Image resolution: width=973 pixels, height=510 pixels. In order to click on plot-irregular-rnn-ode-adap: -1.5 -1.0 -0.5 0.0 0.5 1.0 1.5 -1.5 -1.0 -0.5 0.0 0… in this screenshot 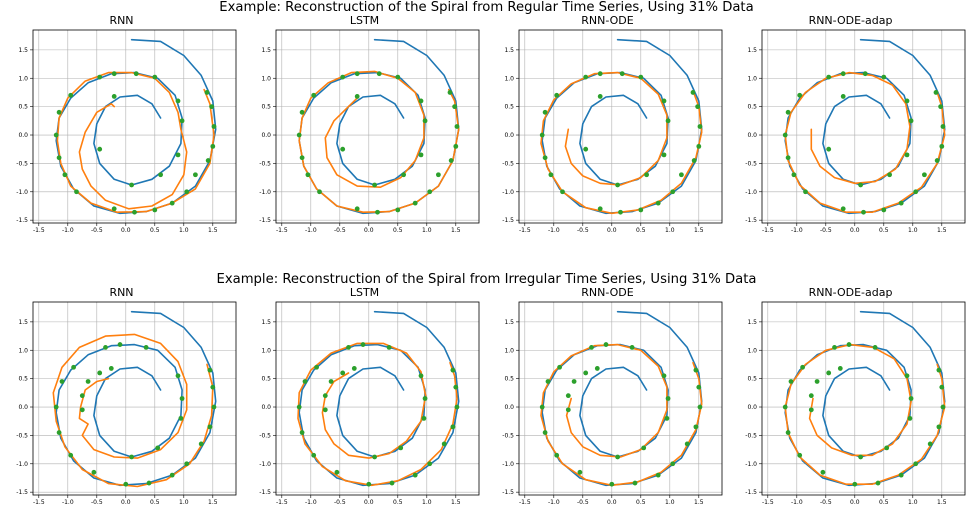, I will do `click(855, 403)`.